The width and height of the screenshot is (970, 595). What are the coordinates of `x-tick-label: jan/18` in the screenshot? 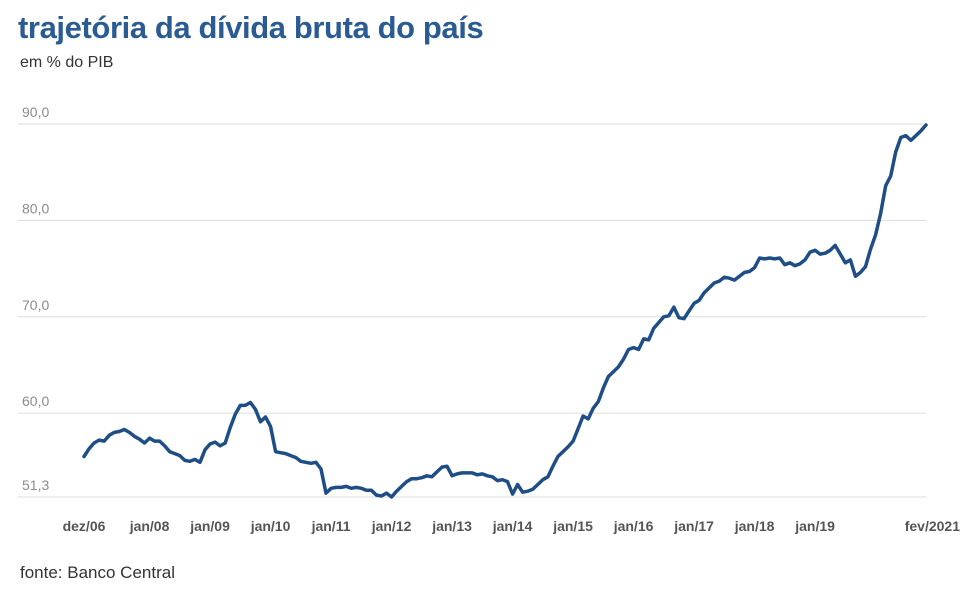 It's located at (754, 526).